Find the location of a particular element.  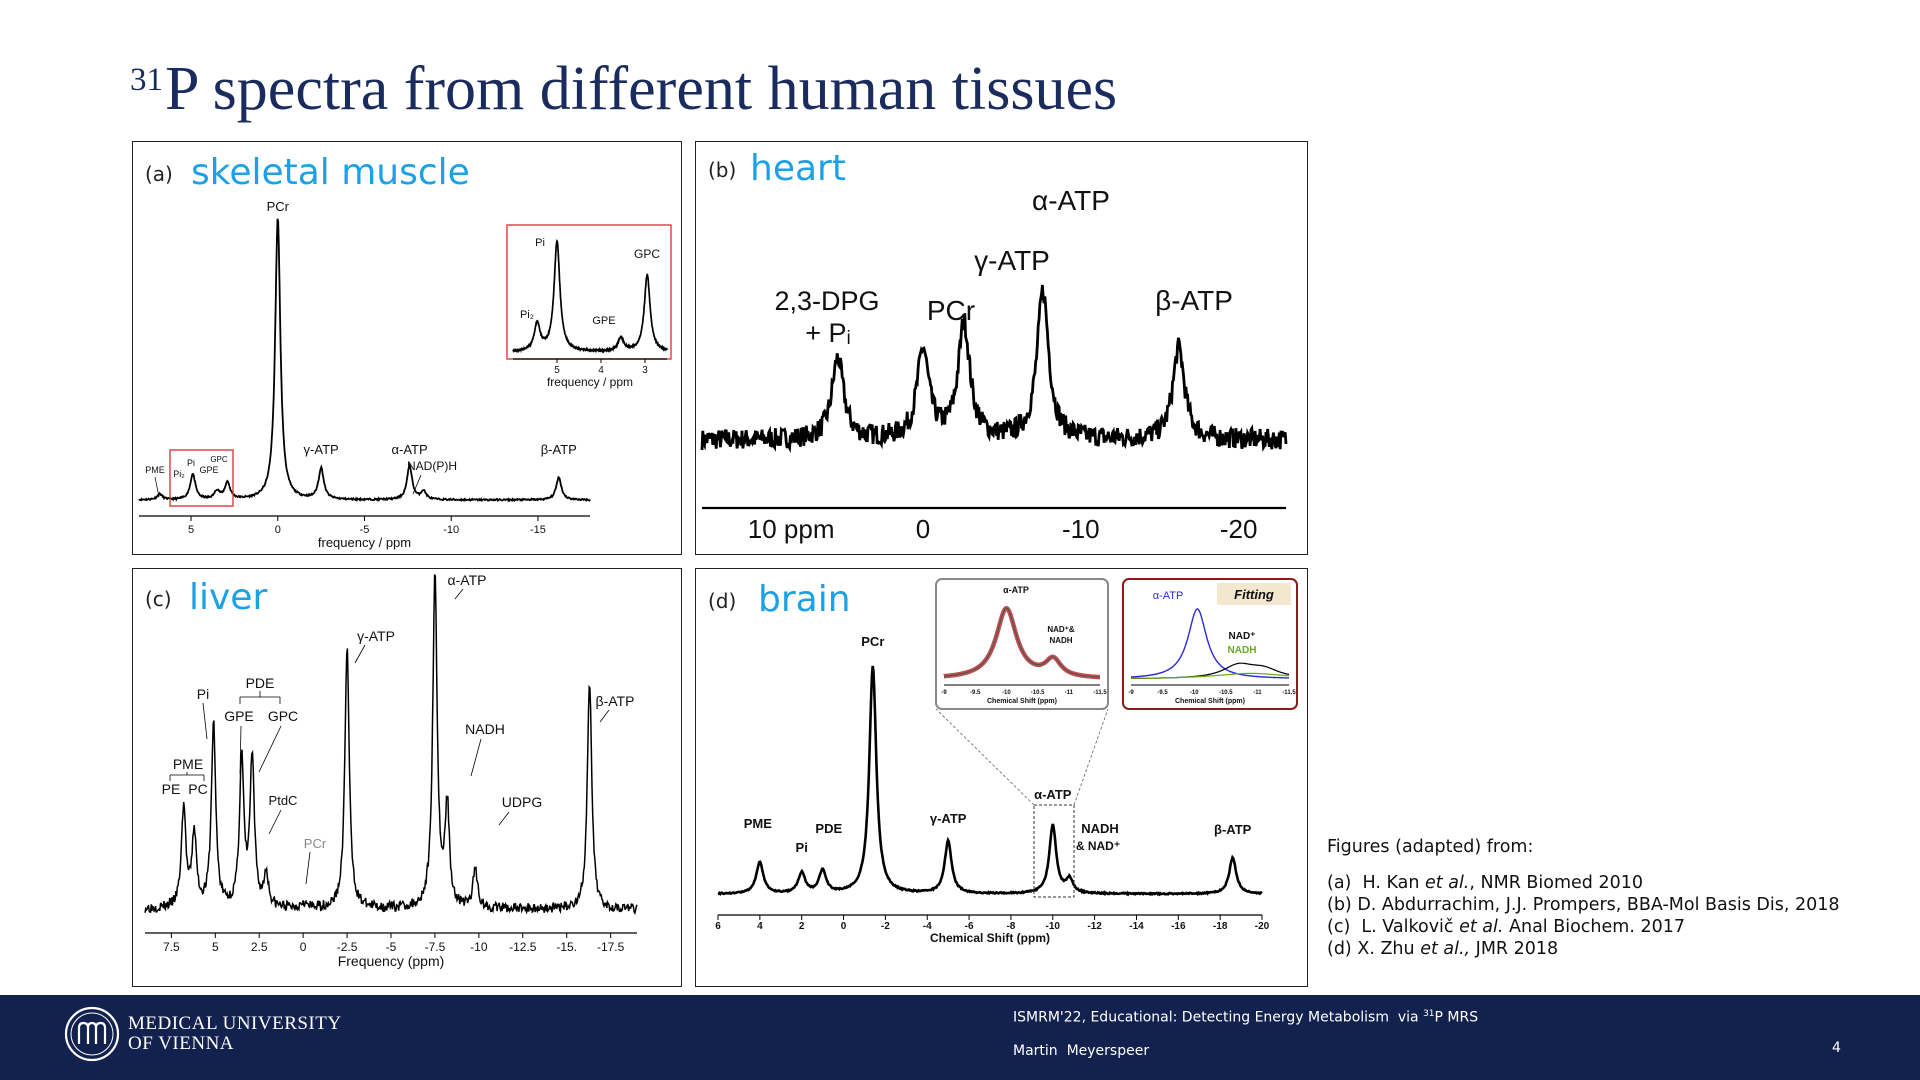

inset-label-gpe: GPE is located at coordinates (603, 321).